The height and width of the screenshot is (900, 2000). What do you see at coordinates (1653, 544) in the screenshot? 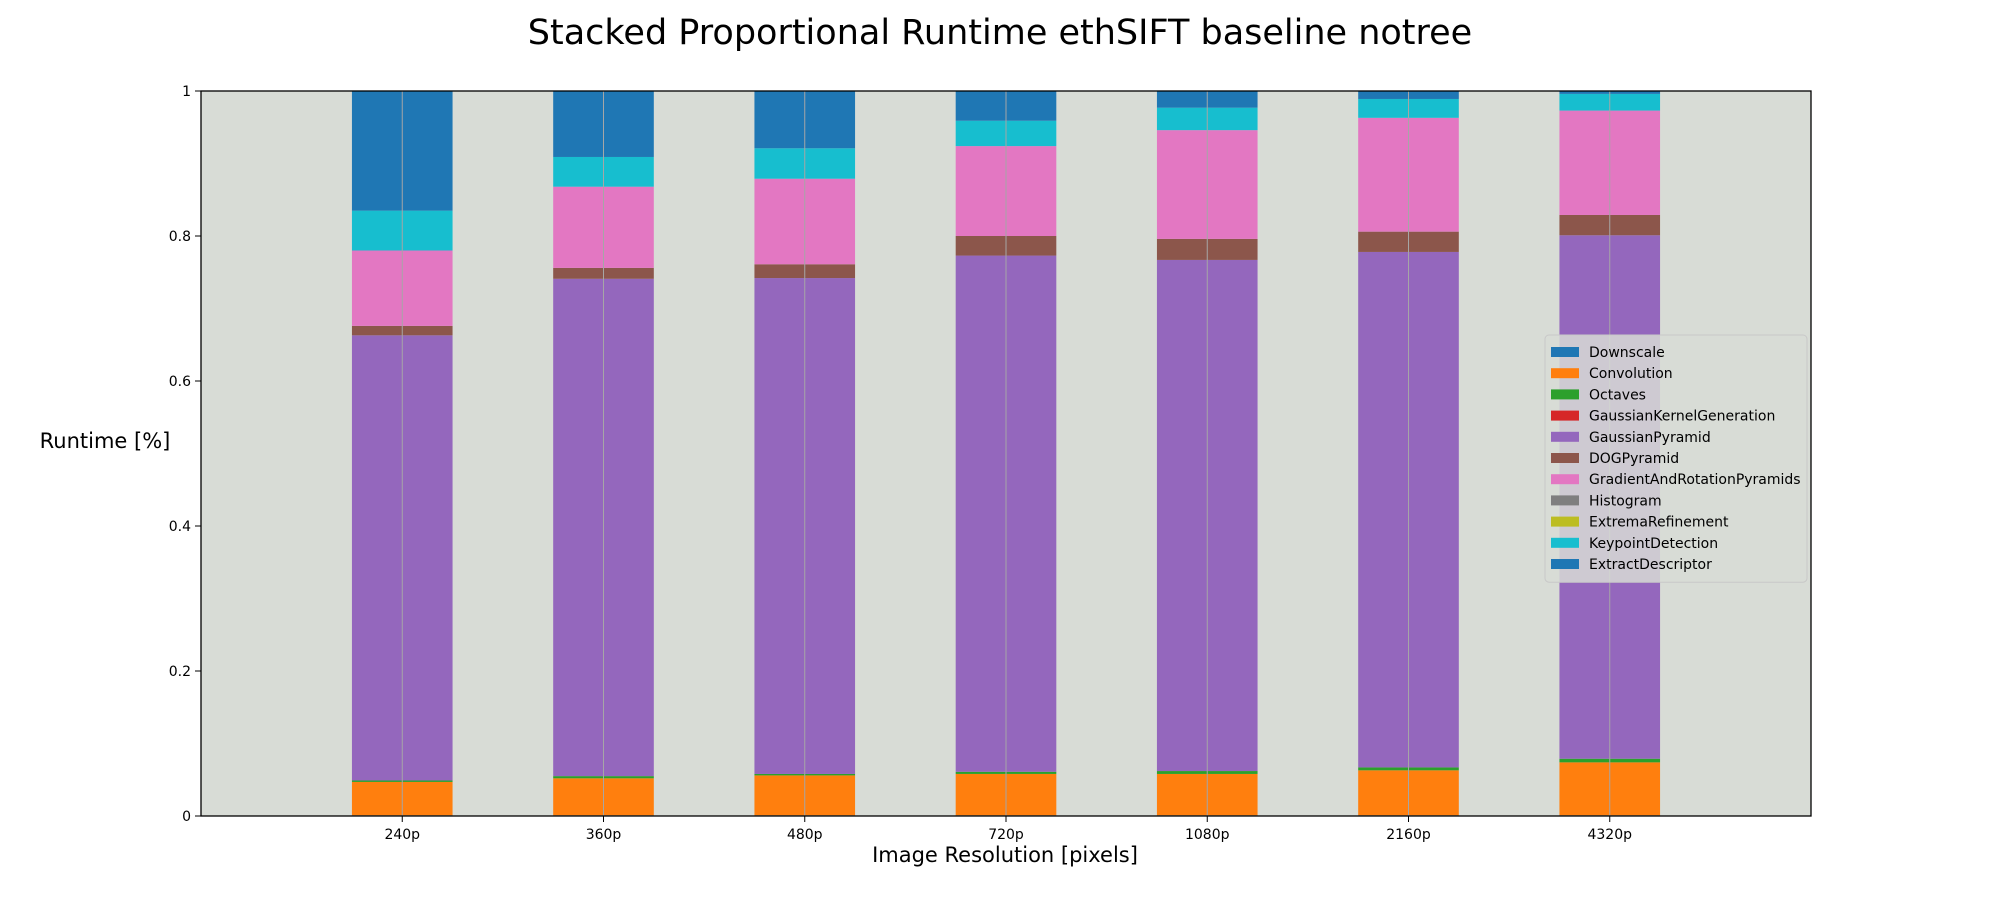
I see `legend-label: KeypointDetection` at bounding box center [1653, 544].